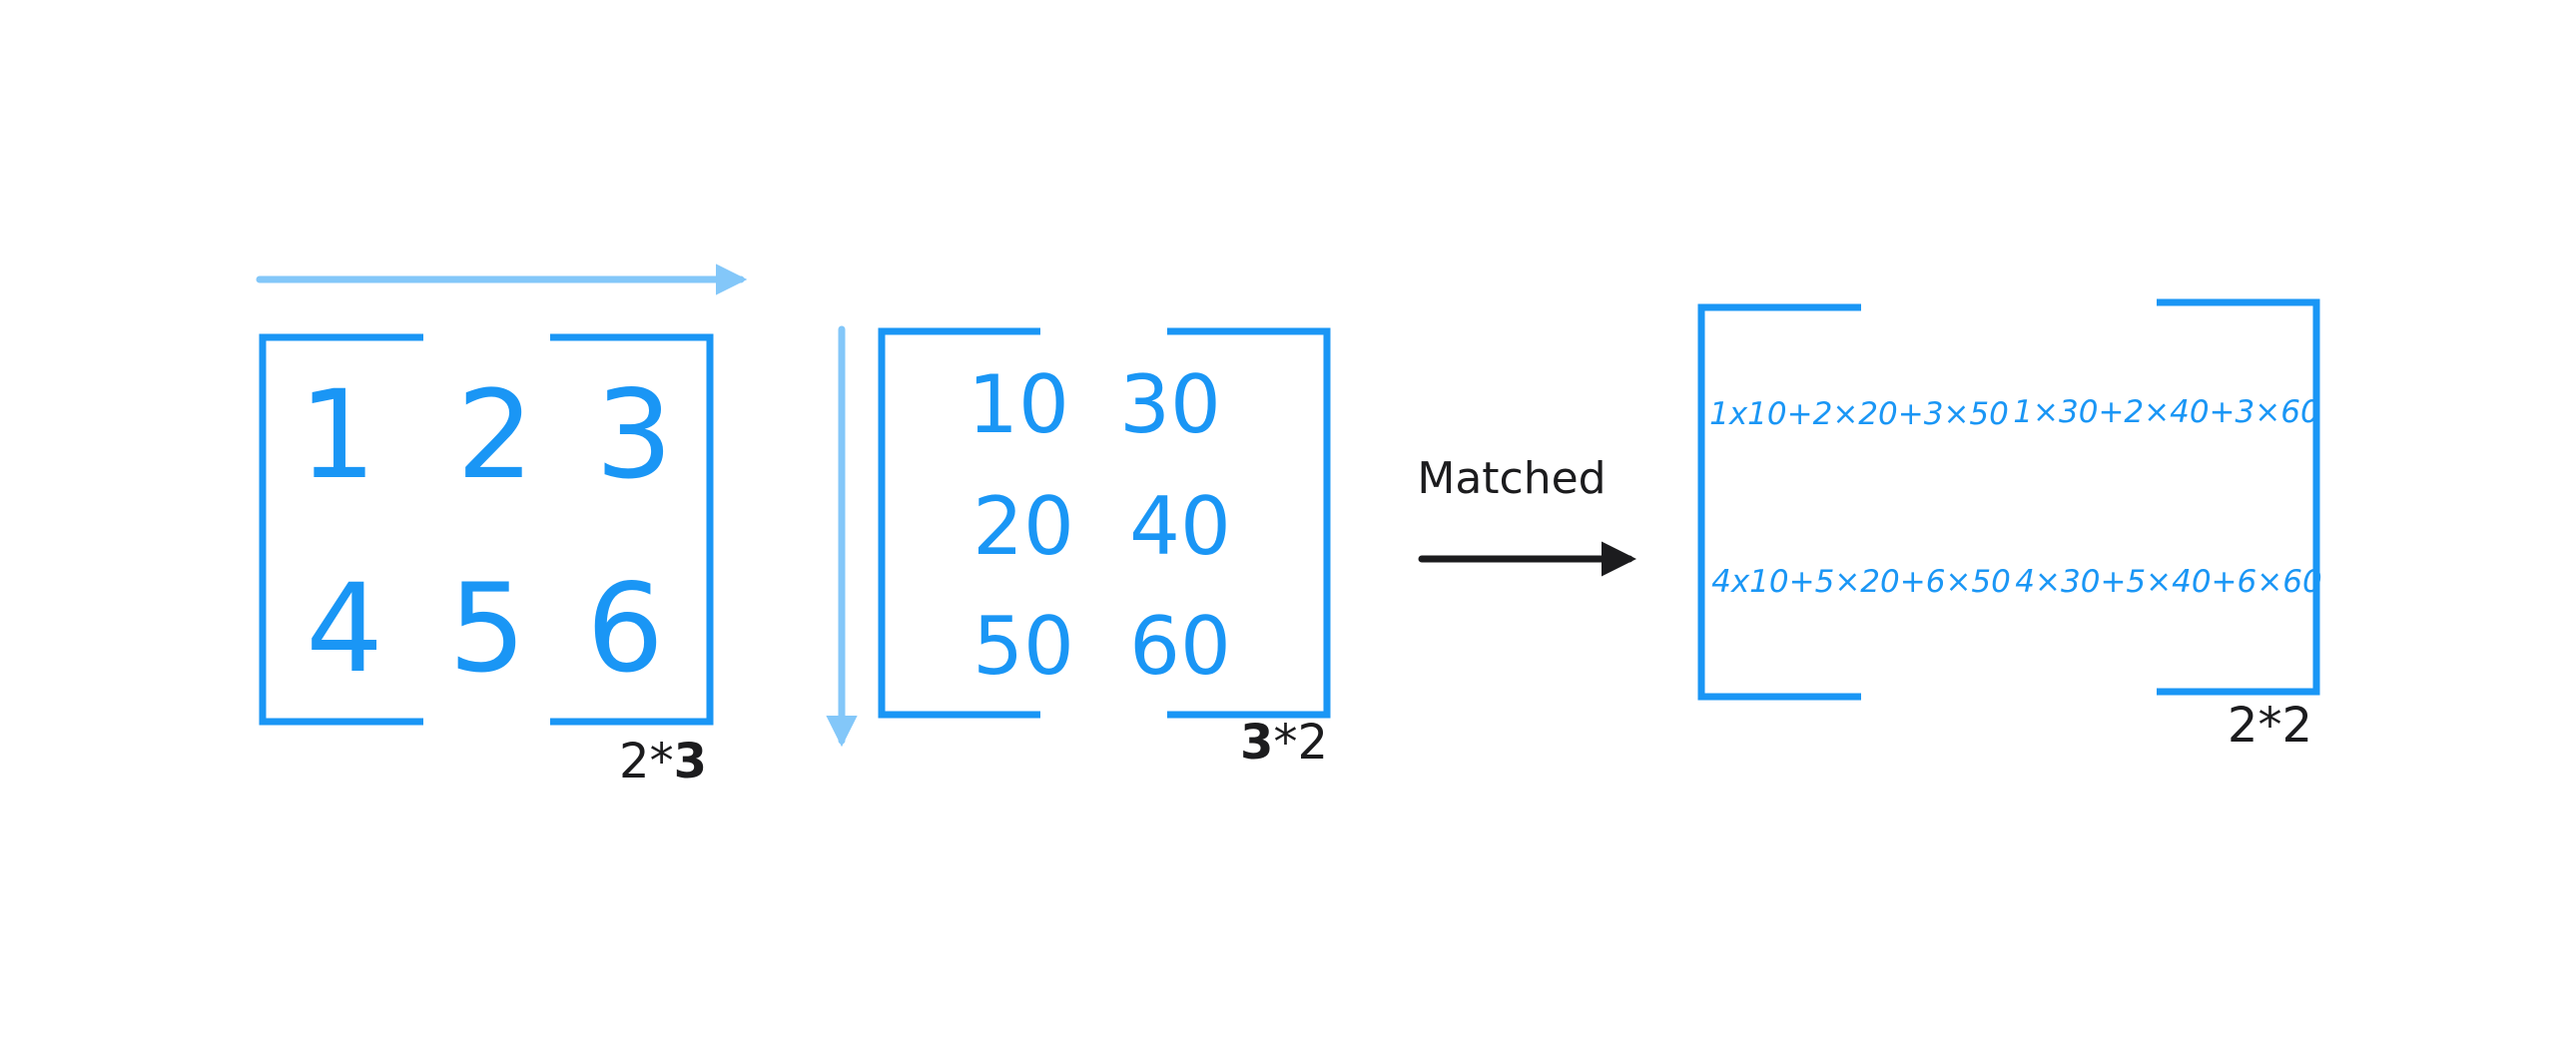 Image resolution: width=2576 pixels, height=1045 pixels. Describe the element at coordinates (495, 435) in the screenshot. I see `matrix-a-cell: 2` at that location.